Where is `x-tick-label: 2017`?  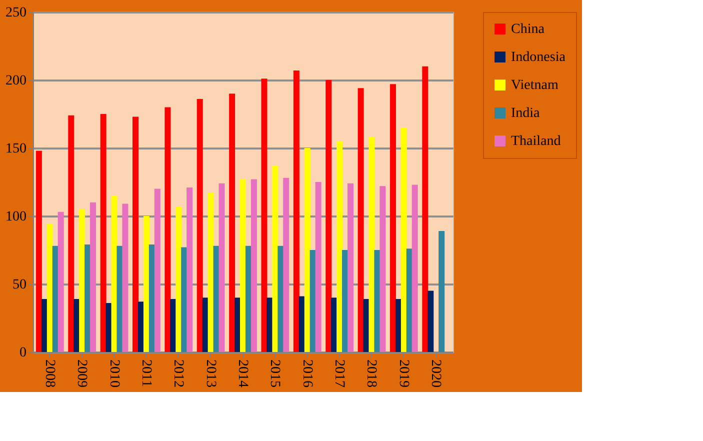
x-tick-label: 2017 is located at coordinates (339, 374).